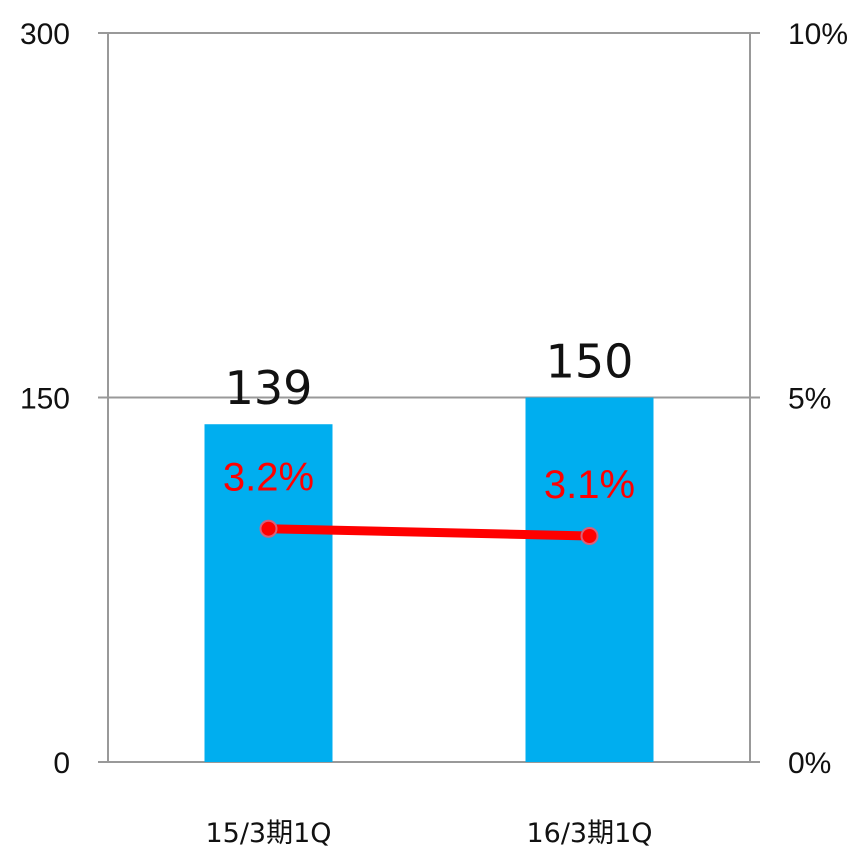 The height and width of the screenshot is (852, 856). Describe the element at coordinates (589, 485) in the screenshot. I see `line-value-label: 3.1%` at that location.